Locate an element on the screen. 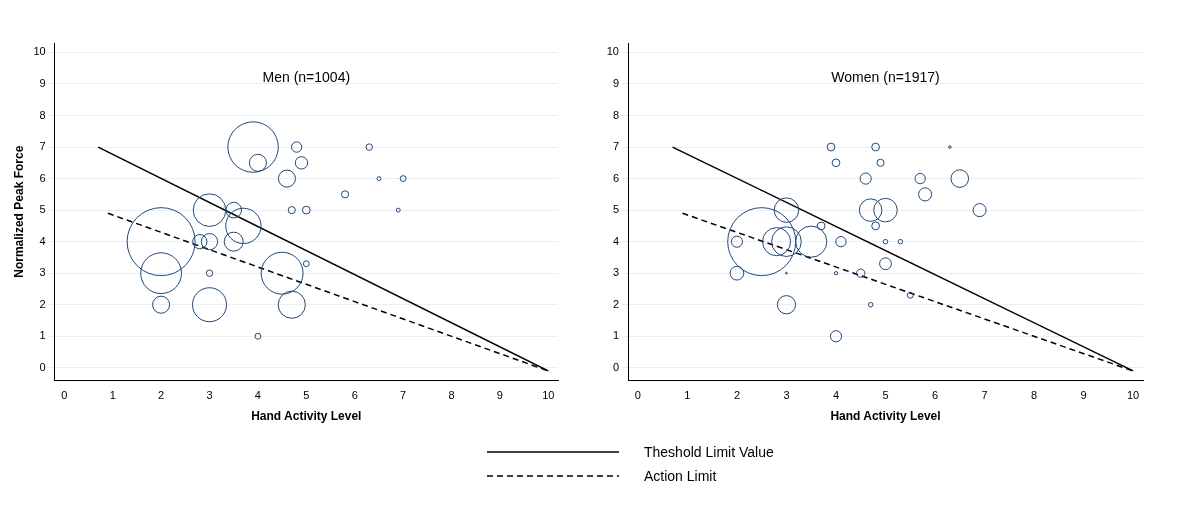 This screenshot has height=528, width=1194. text: Men (n=1004) is located at coordinates (306, 76).